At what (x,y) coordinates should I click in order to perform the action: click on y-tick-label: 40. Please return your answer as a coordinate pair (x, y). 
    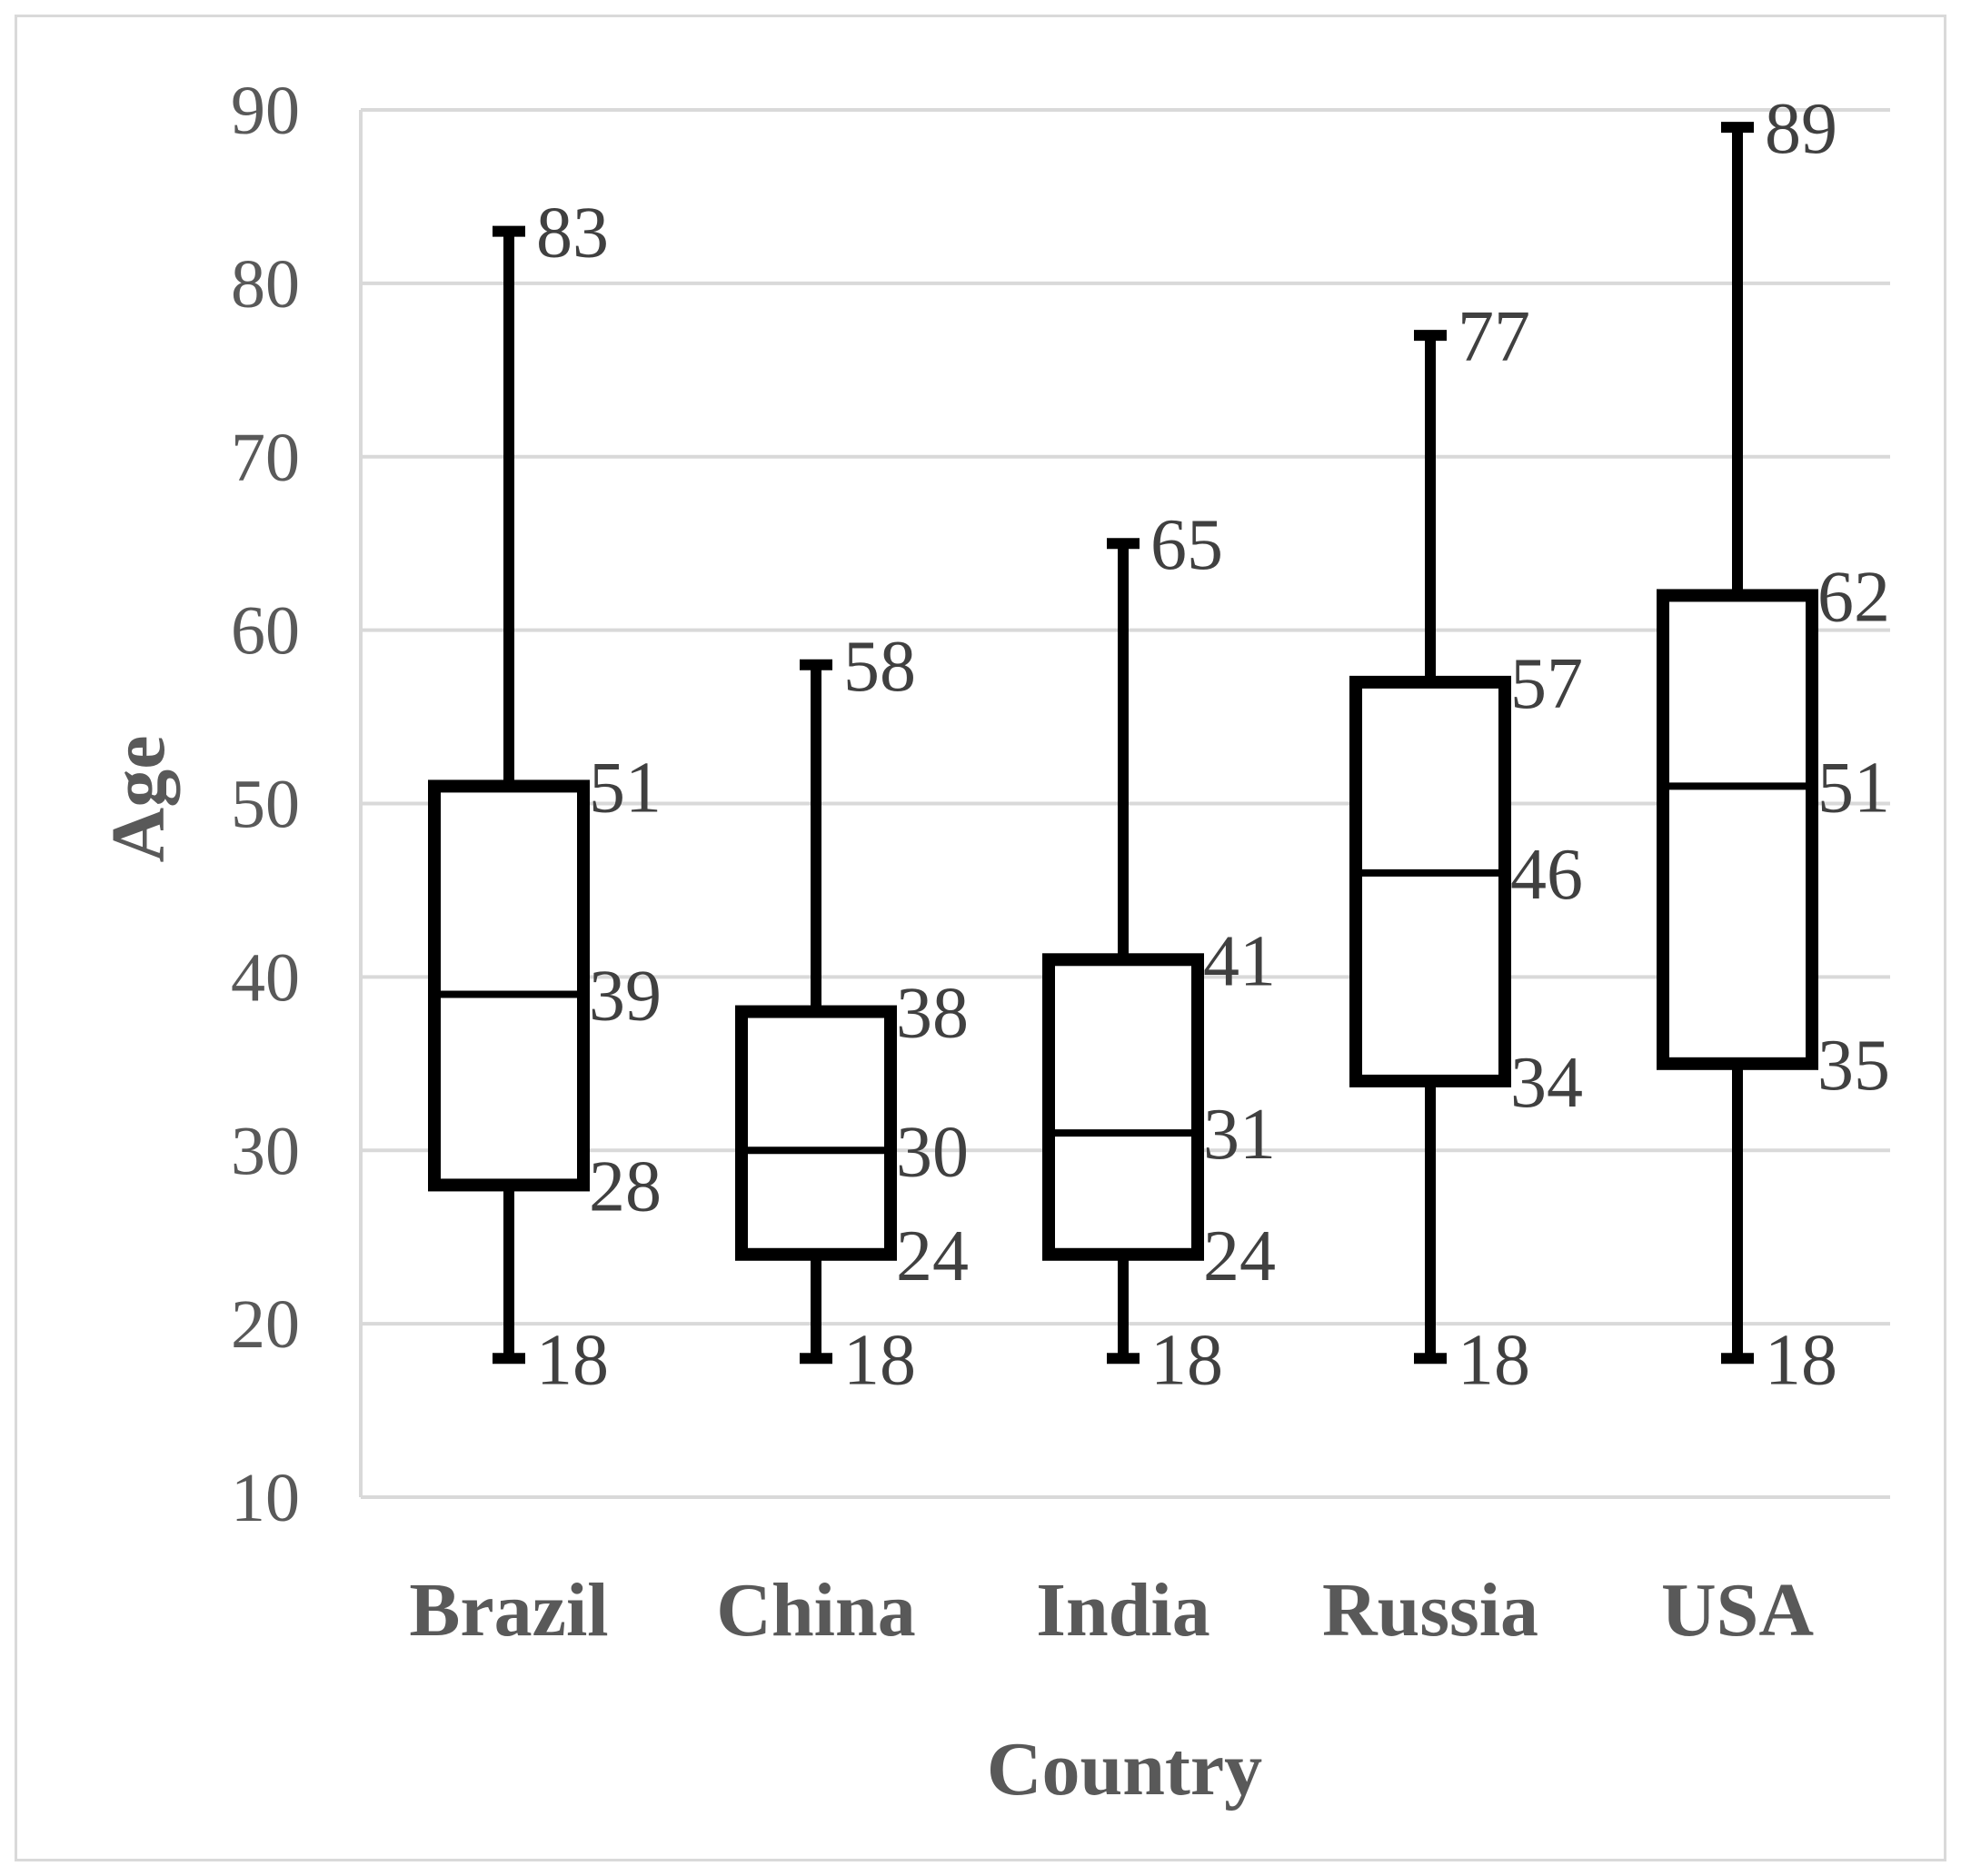
    Looking at the image, I should click on (265, 978).